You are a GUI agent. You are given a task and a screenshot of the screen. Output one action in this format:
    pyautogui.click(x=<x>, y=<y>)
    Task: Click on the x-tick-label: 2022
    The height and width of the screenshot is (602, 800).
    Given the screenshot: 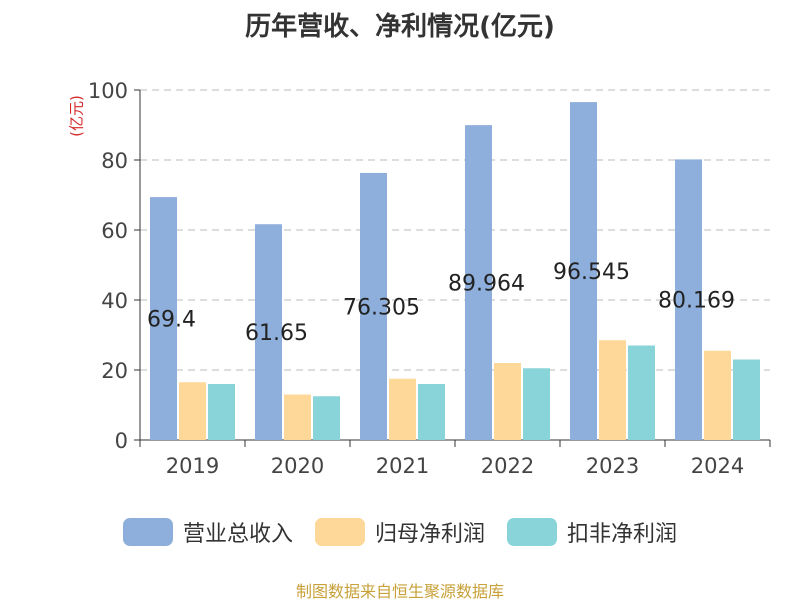 What is the action you would take?
    pyautogui.click(x=507, y=466)
    